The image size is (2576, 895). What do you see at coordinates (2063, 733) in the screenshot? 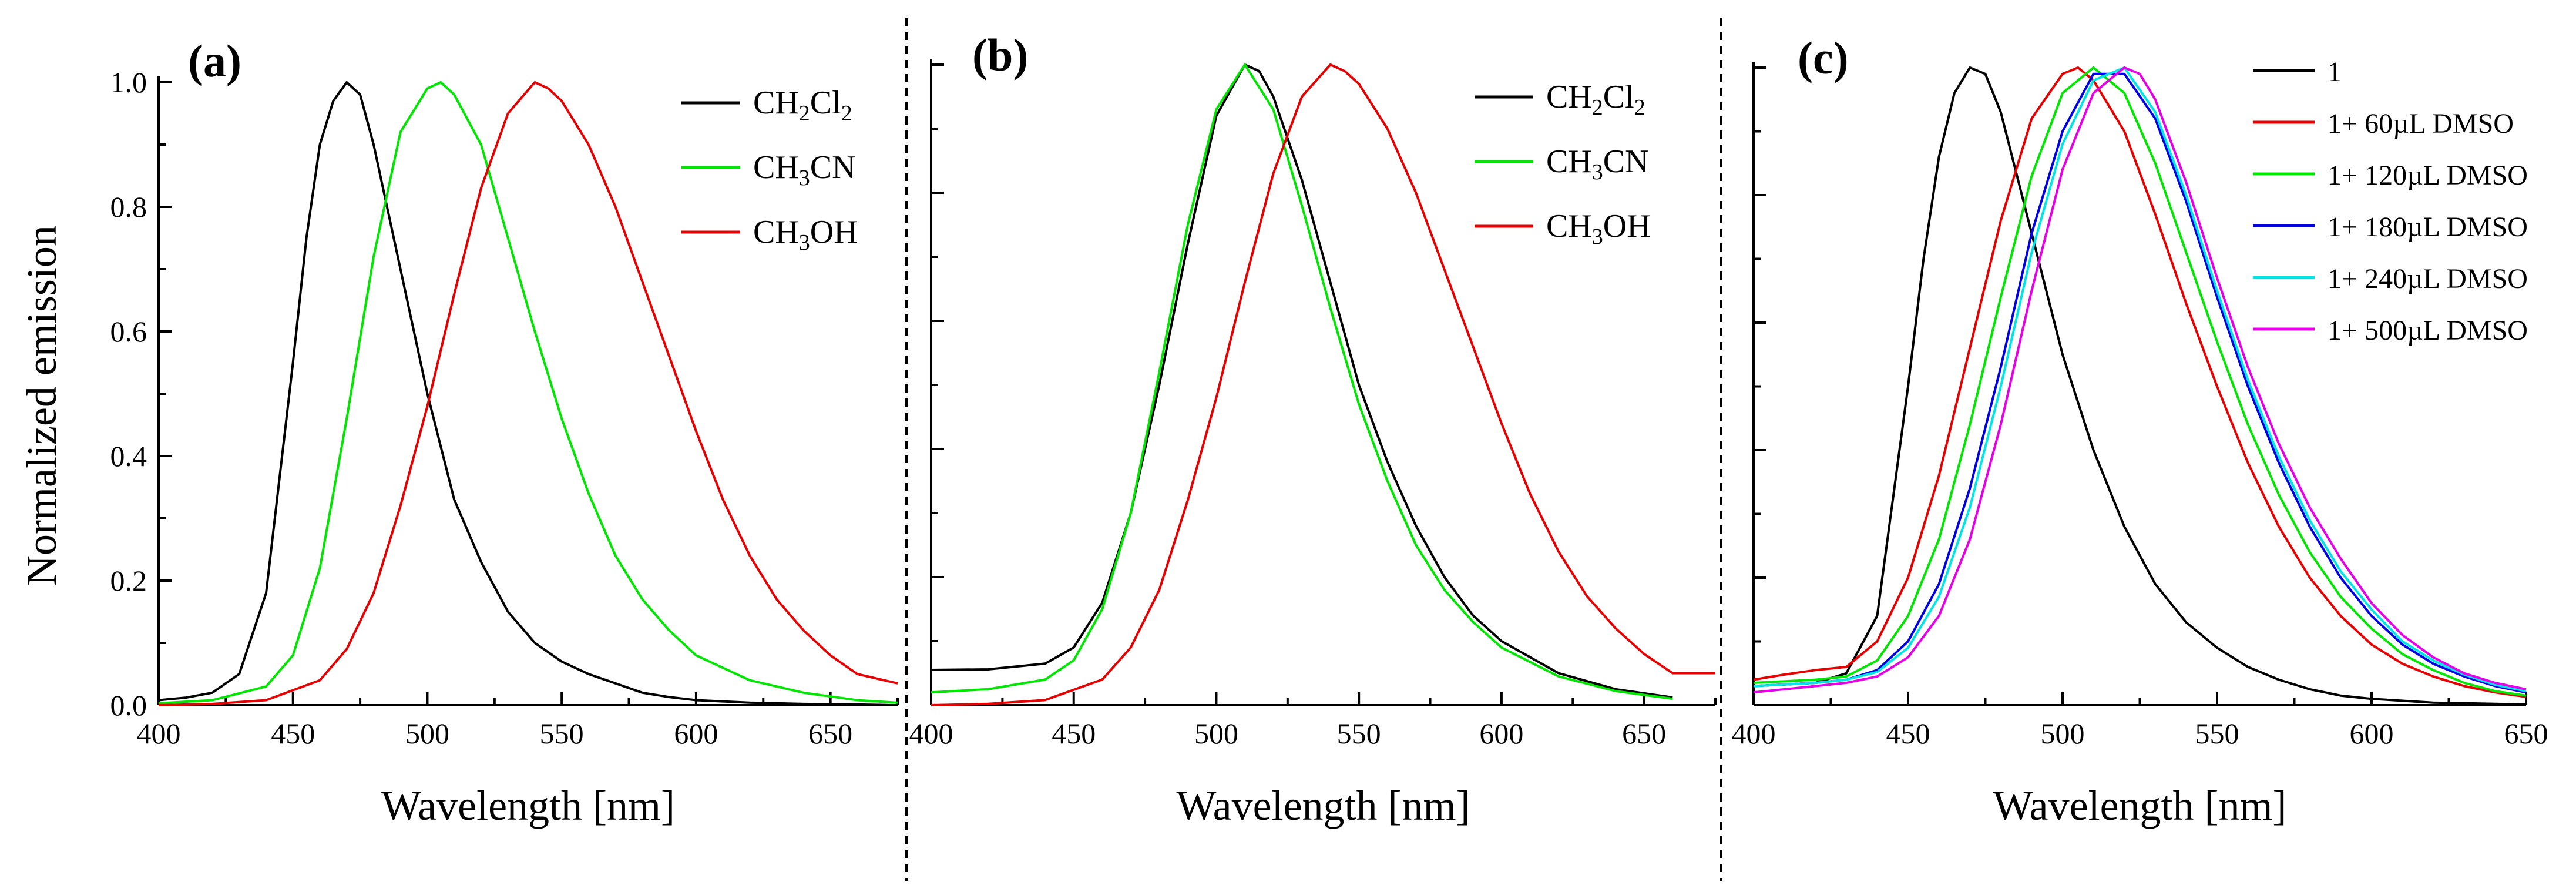
I see `x-tick-label-c: 500` at bounding box center [2063, 733].